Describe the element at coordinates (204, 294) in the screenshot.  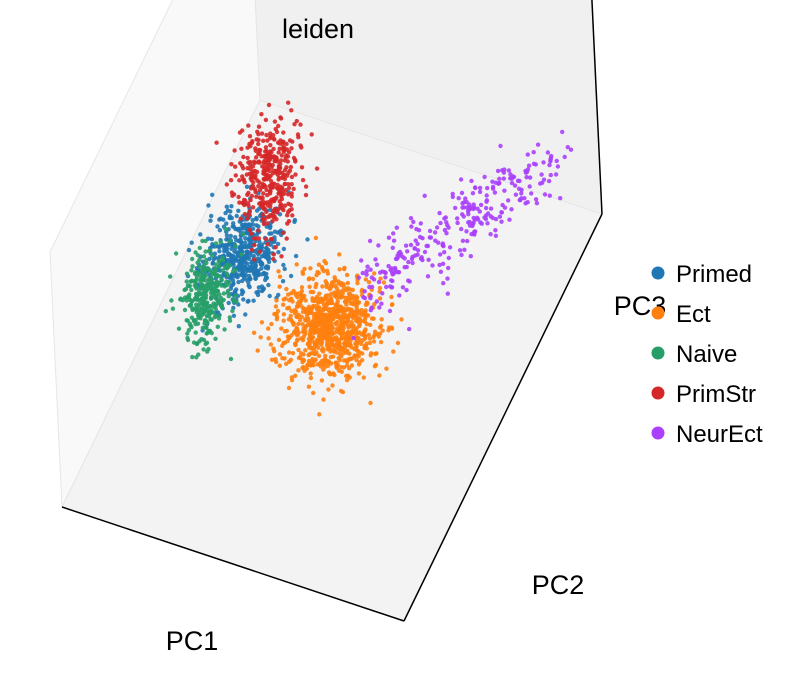
I see `series-naive` at that location.